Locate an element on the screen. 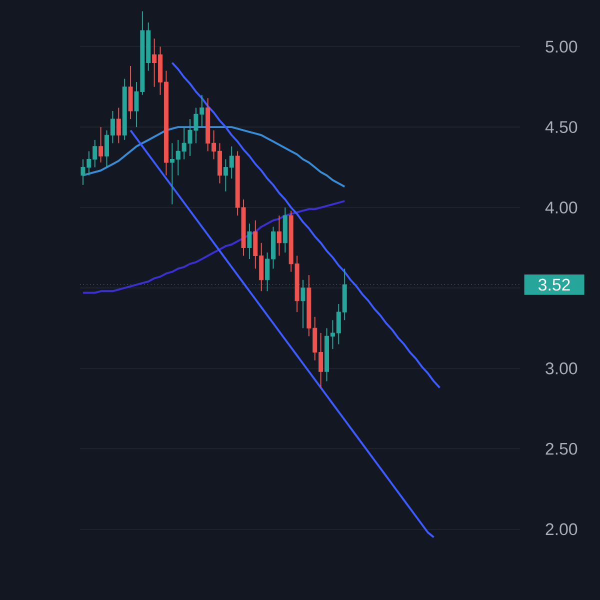  y-tick-label: 2.50 is located at coordinates (562, 448).